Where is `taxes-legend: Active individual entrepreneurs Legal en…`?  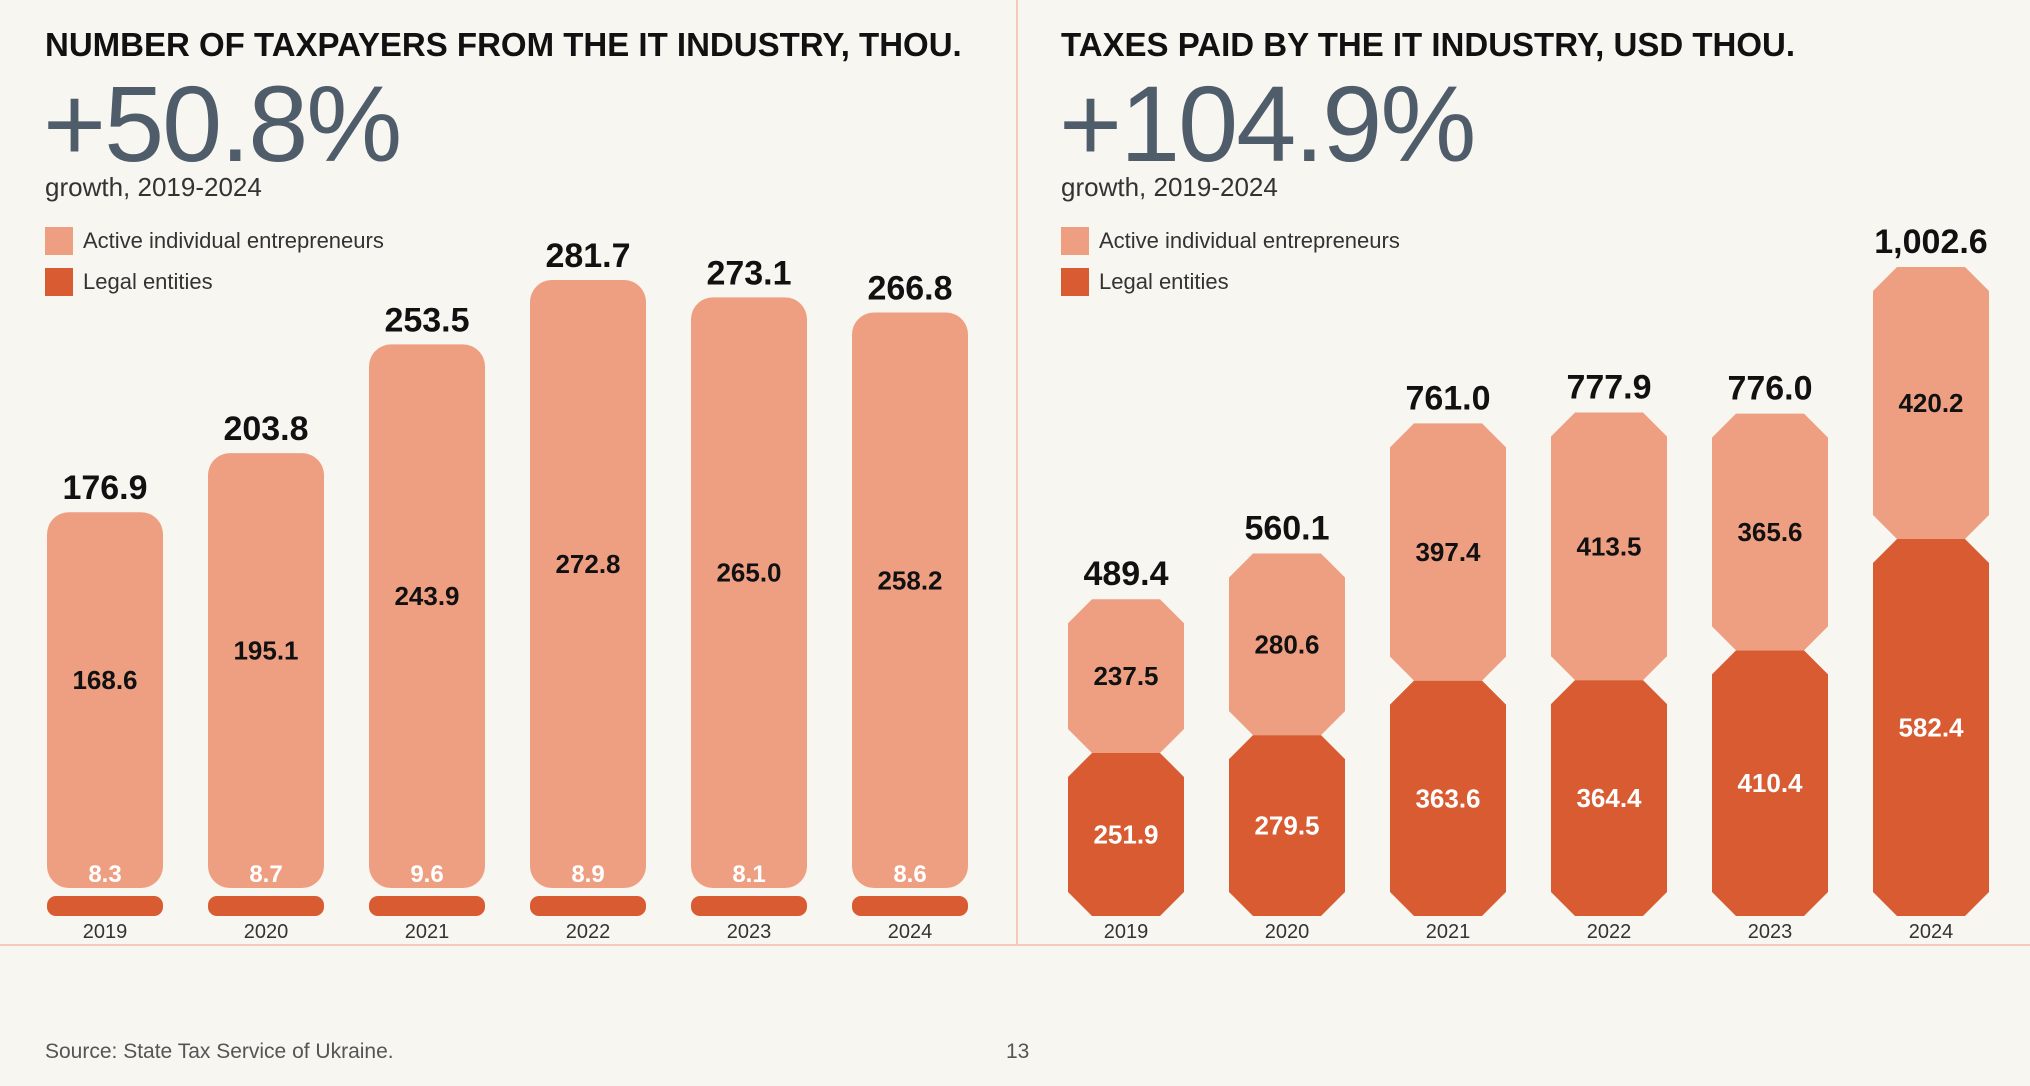 taxes-legend: Active individual entrepreneurs Legal en… is located at coordinates (1230, 267).